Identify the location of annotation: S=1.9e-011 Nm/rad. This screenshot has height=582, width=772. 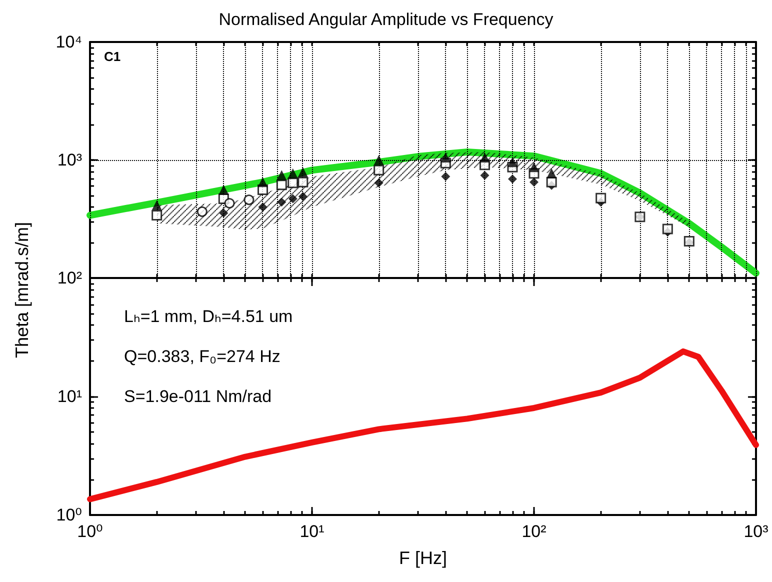
(198, 396).